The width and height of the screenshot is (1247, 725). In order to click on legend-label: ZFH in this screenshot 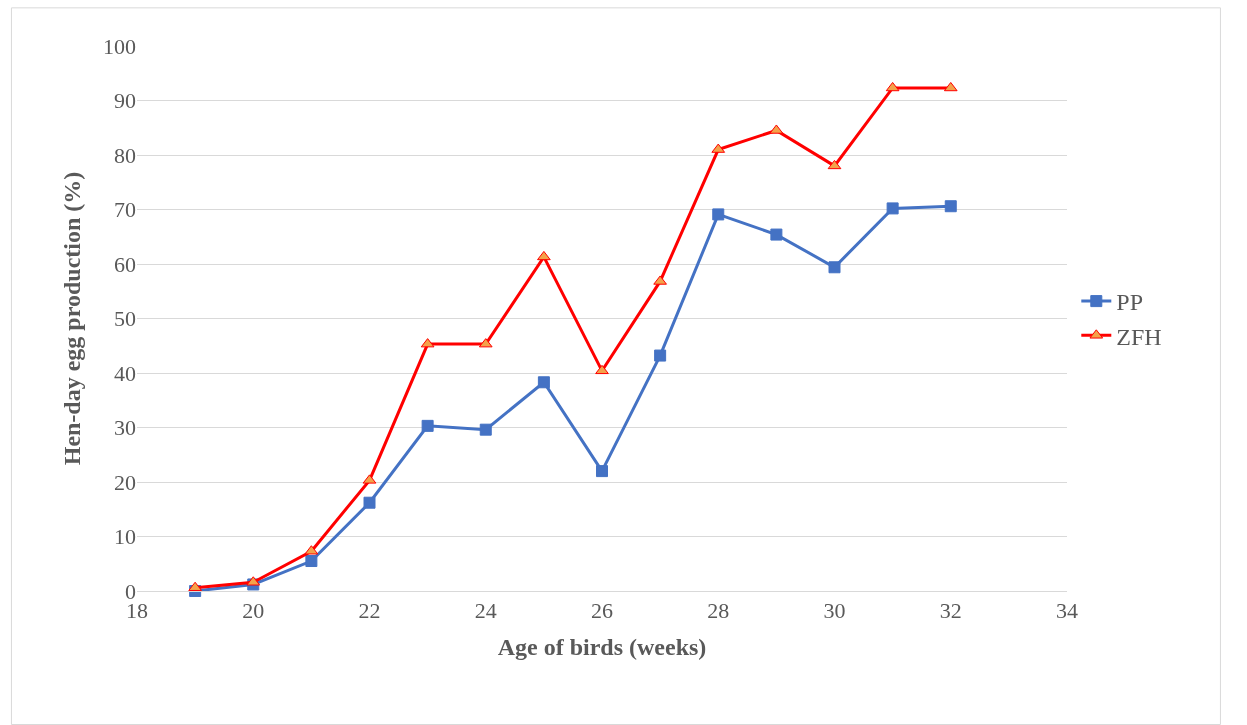, I will do `click(1139, 336)`.